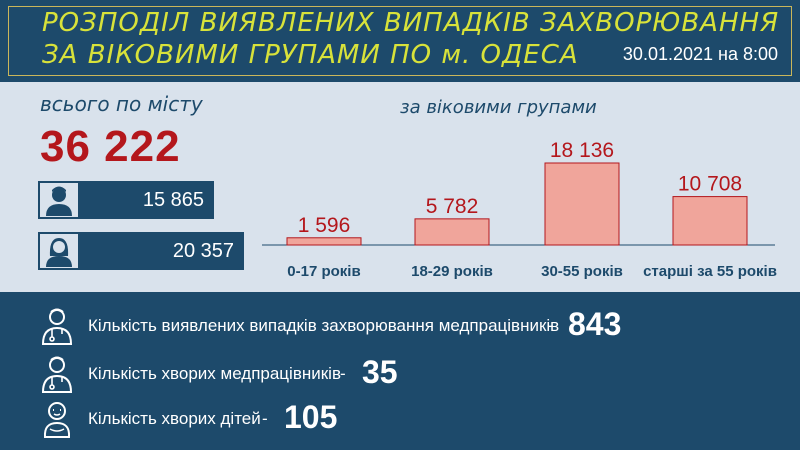 The height and width of the screenshot is (450, 800). Describe the element at coordinates (59, 251) in the screenshot. I see `female-person-icon` at that location.